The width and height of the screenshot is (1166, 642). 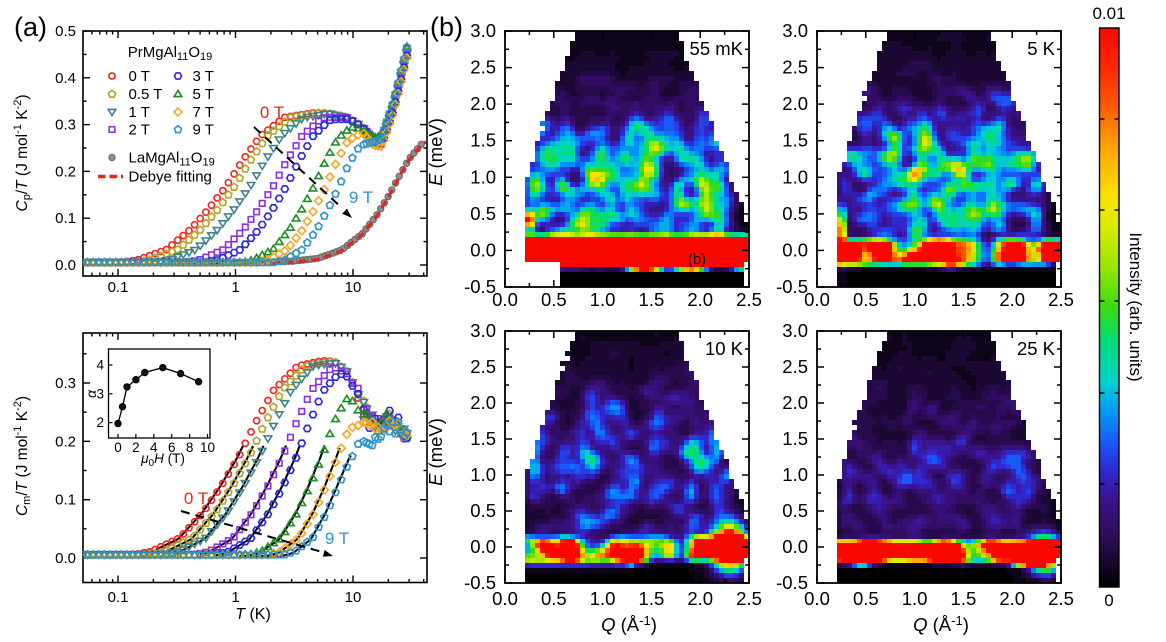 What do you see at coordinates (717, 48) in the screenshot?
I see `svg-text: 55 mK` at bounding box center [717, 48].